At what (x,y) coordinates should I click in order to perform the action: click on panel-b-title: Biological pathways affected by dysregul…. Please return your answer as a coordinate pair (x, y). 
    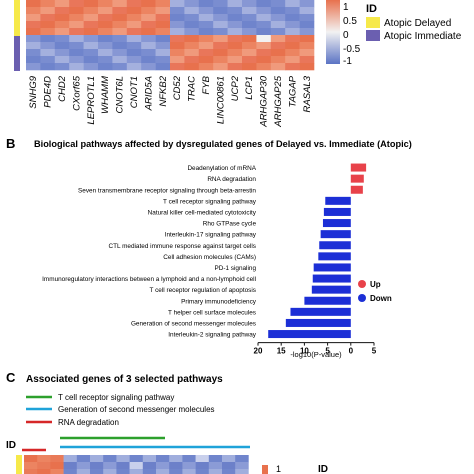
    Looking at the image, I should click on (223, 144).